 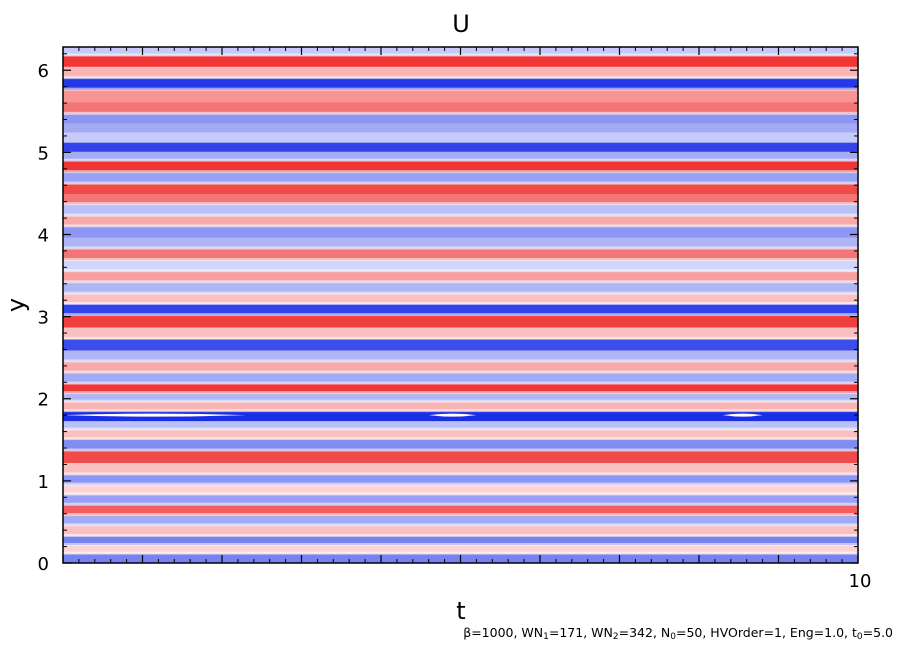 I want to click on footnote-t0-value: =5.0, so click(x=877, y=632).